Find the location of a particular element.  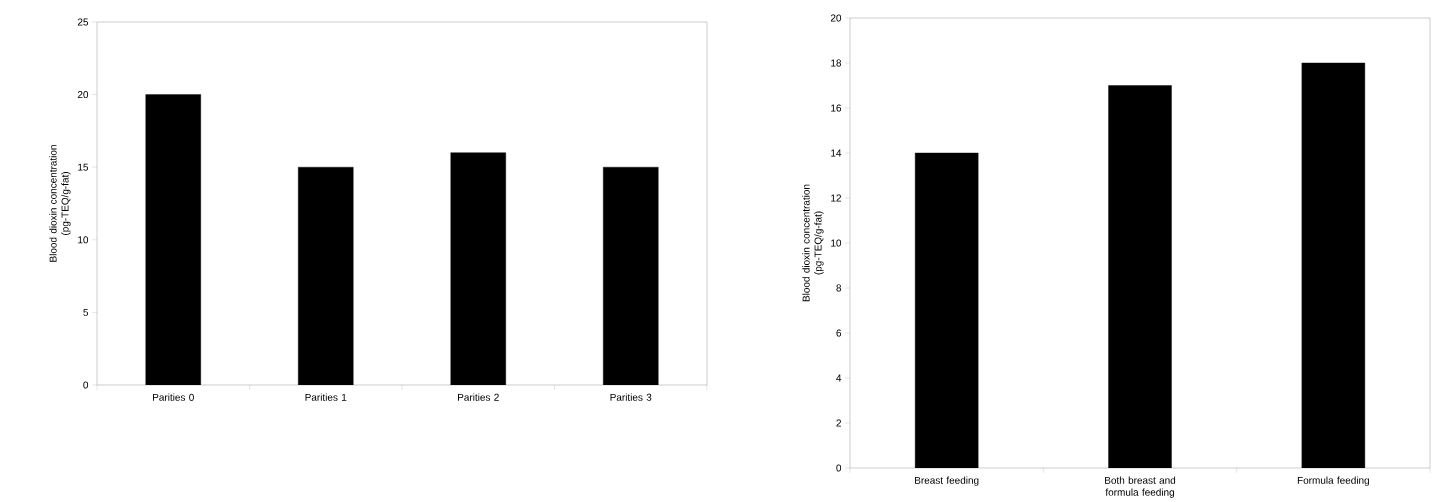

x-tick-label: Parities 0 is located at coordinates (173, 397).